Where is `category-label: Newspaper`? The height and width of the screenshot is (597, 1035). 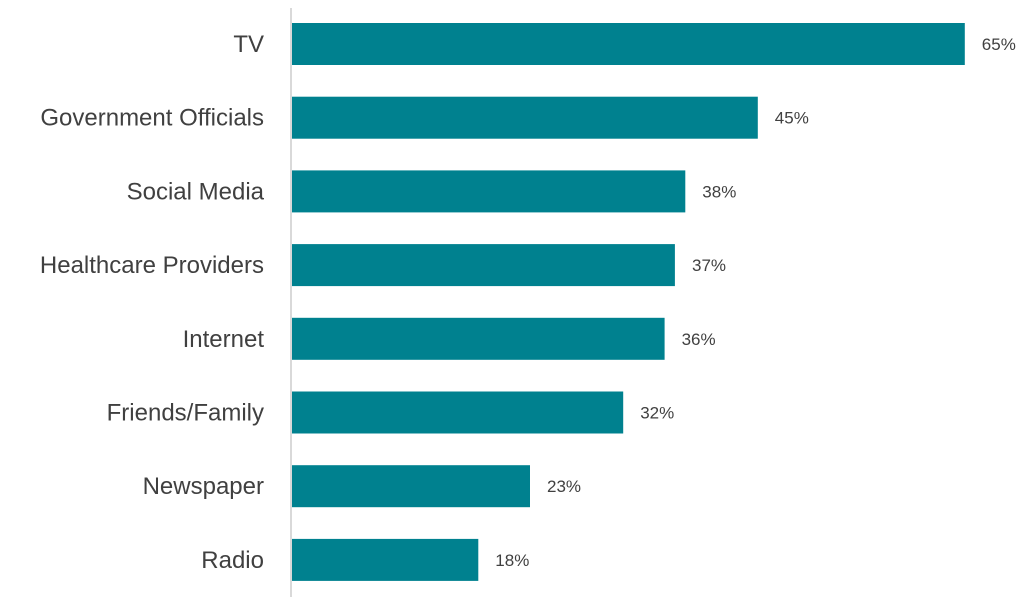
category-label: Newspaper is located at coordinates (203, 486).